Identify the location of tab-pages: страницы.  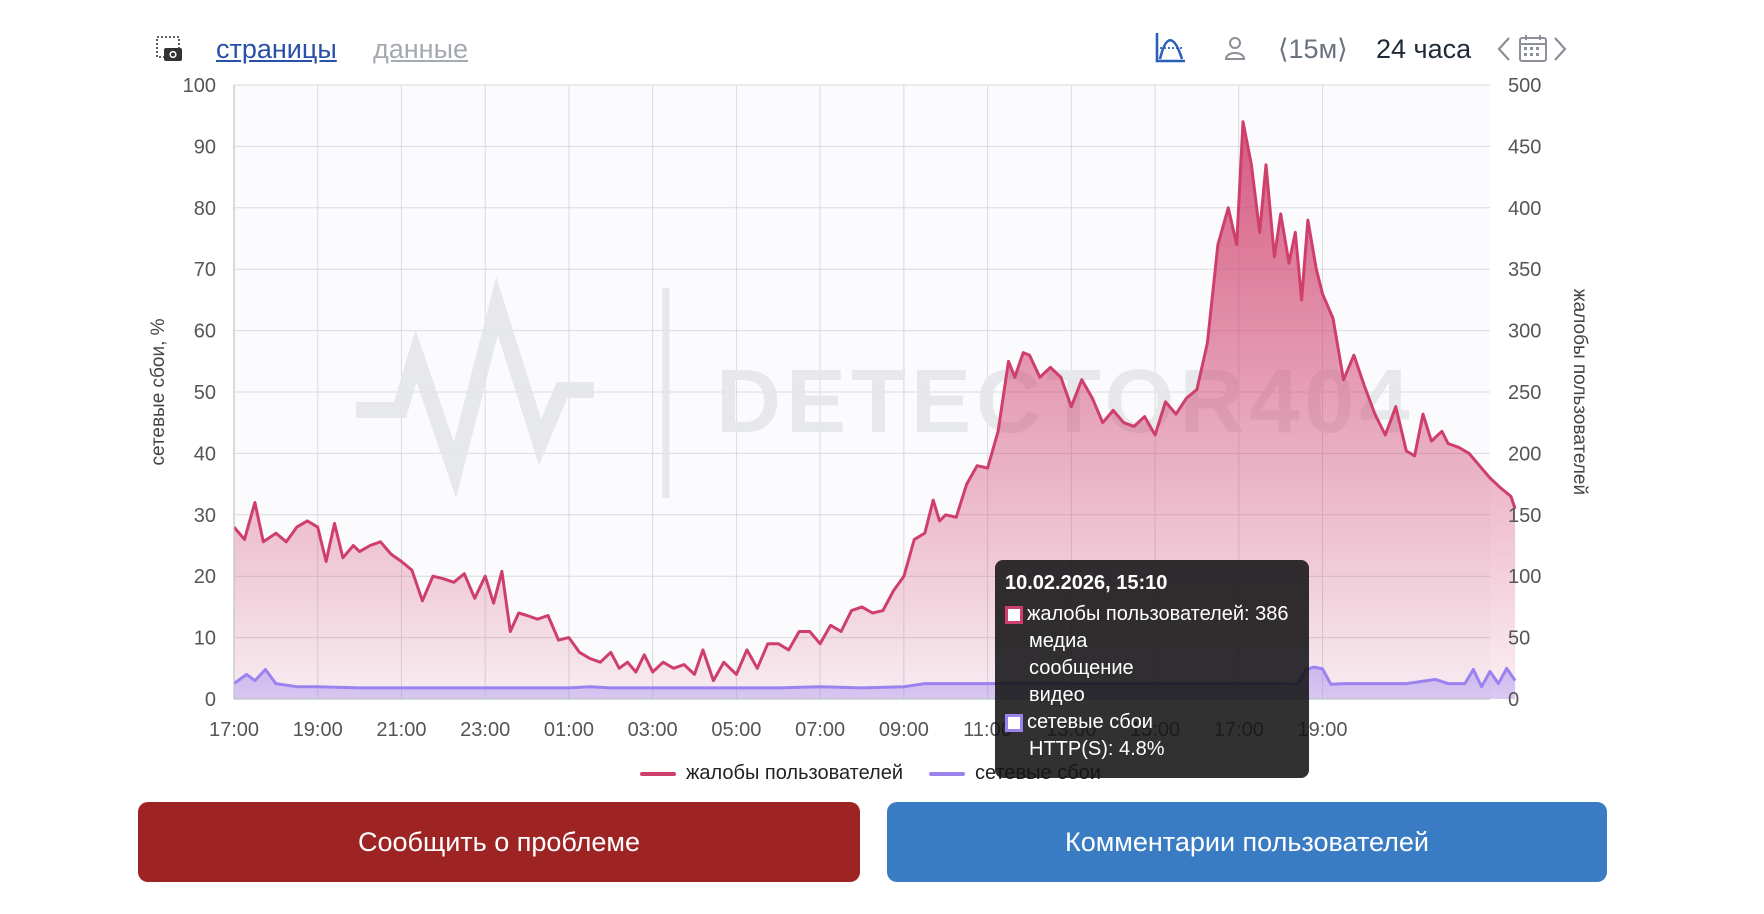
(276, 49).